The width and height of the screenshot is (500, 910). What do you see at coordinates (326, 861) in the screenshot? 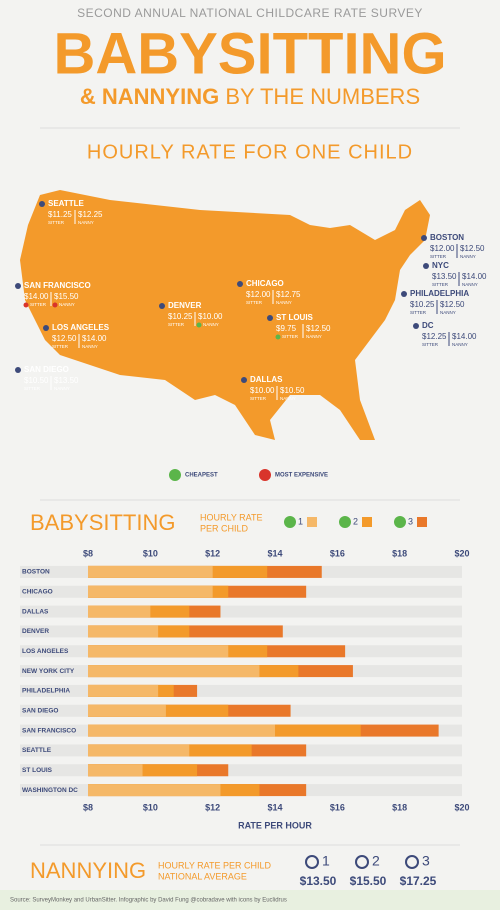
I see `children-count: 1` at bounding box center [326, 861].